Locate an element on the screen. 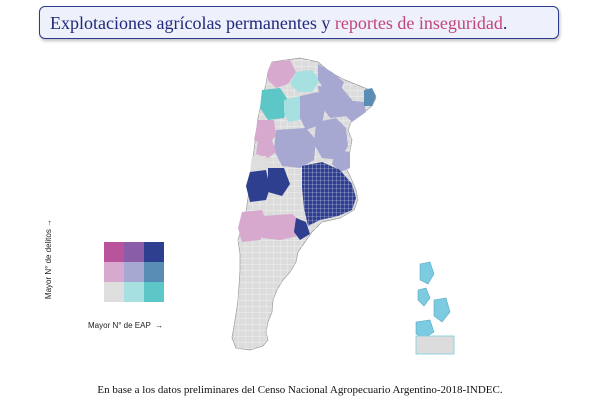  region-corrientes is located at coordinates (355, 111).